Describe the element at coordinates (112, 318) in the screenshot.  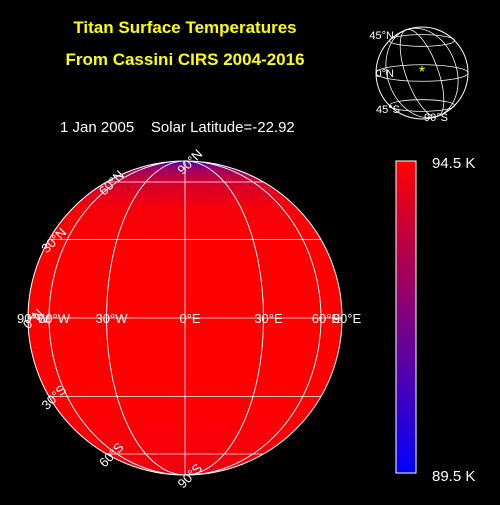
I see `longitude-label: 30°W` at that location.